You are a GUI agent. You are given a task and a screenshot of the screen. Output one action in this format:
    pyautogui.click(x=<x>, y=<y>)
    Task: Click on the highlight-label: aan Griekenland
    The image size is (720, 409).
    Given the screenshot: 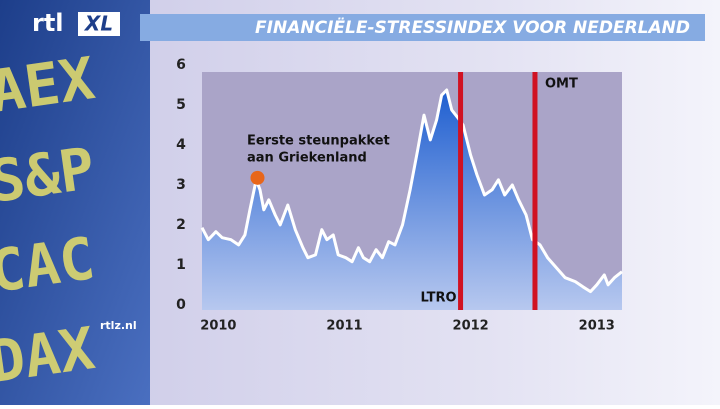 What is the action you would take?
    pyautogui.click(x=307, y=158)
    